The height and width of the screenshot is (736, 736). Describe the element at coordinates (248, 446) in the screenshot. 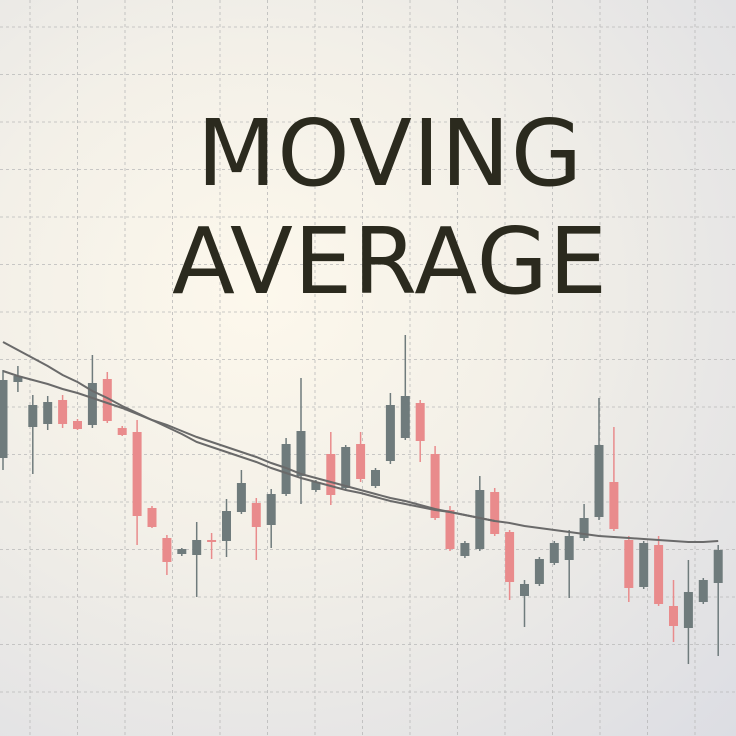

I see `moving-average-line` at that location.